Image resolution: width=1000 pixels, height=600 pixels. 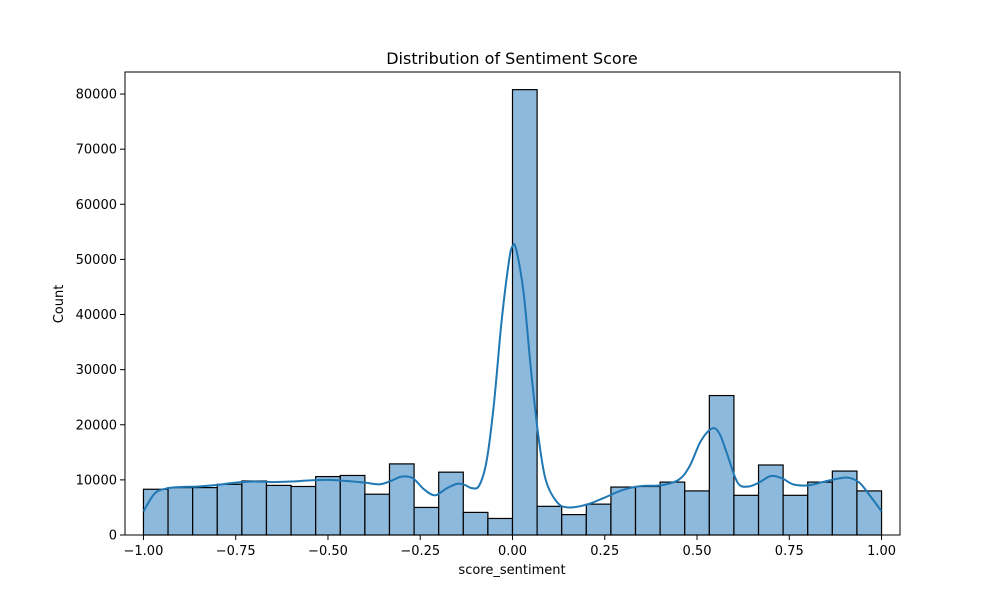 What do you see at coordinates (96, 150) in the screenshot?
I see `y-tick-label: 70000` at bounding box center [96, 150].